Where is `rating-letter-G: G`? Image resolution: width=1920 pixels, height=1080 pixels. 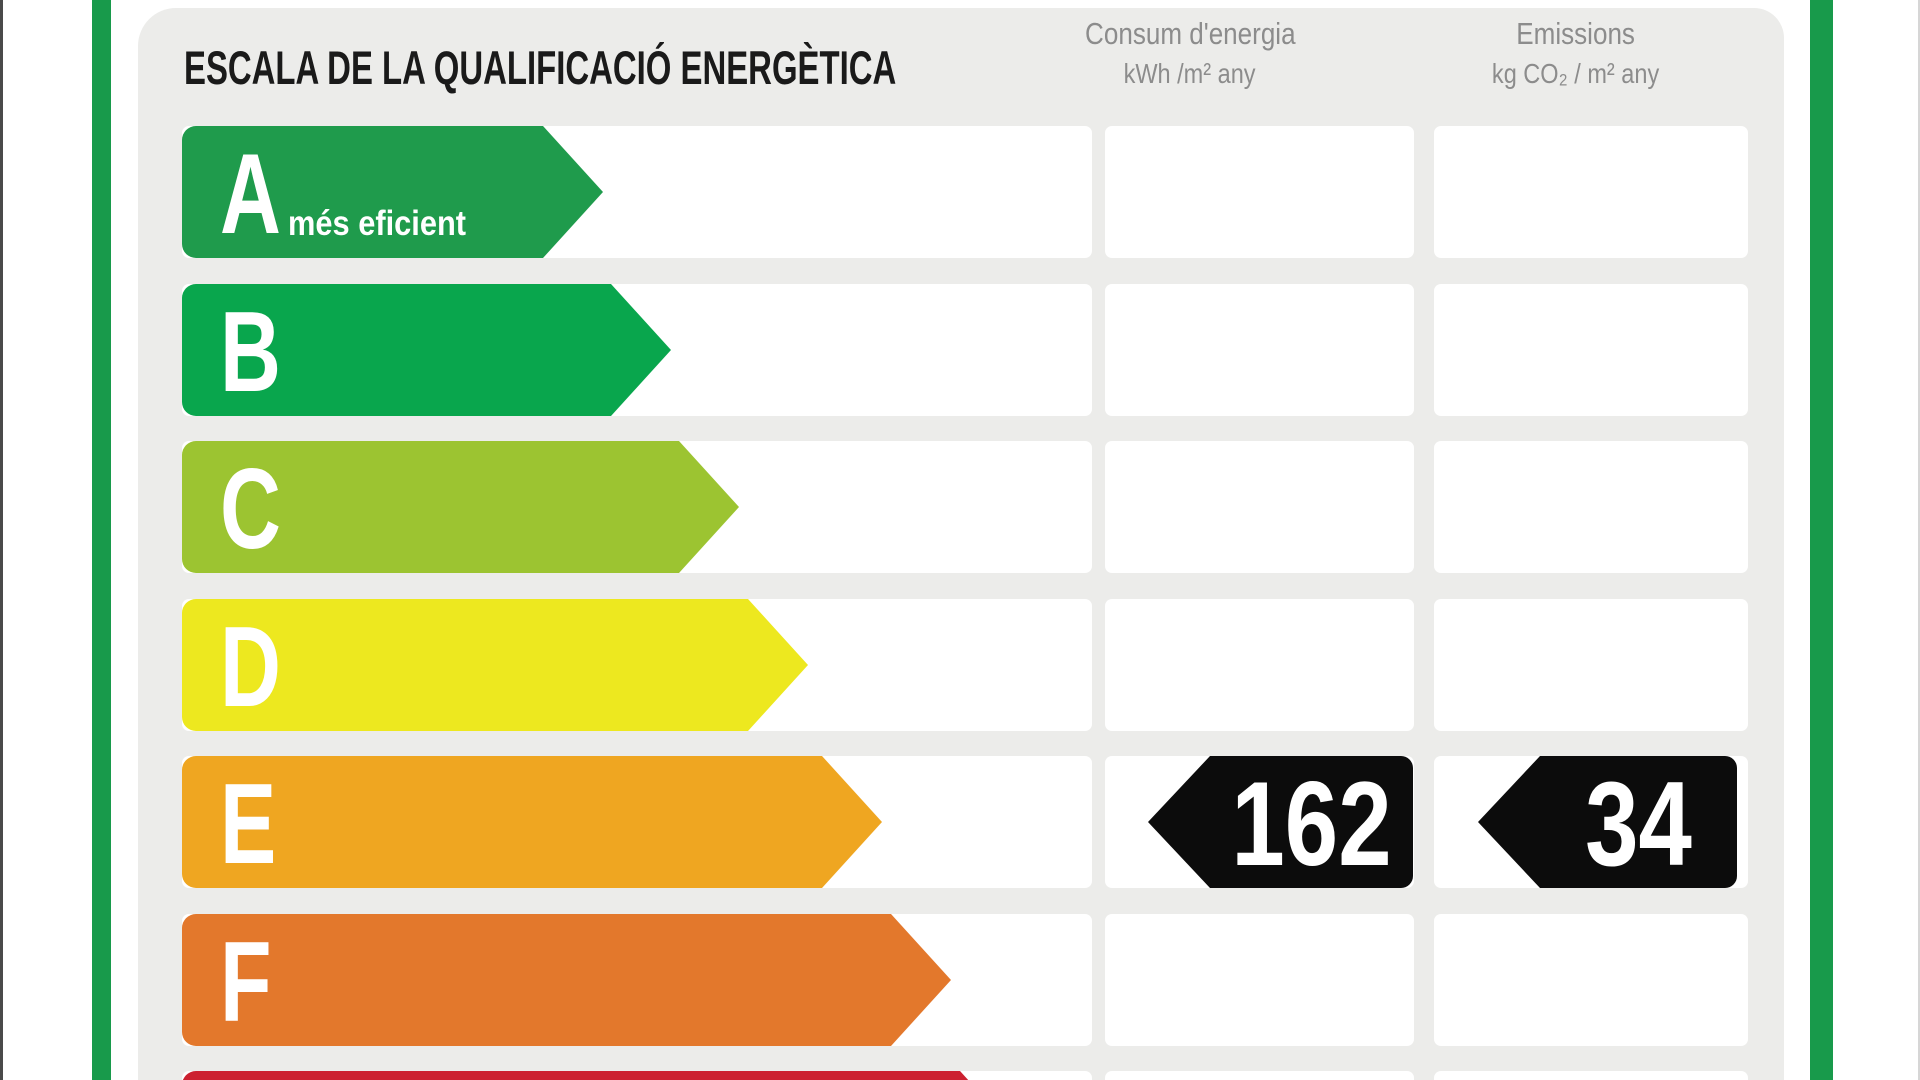
rating-letter-G: G is located at coordinates (253, 1075).